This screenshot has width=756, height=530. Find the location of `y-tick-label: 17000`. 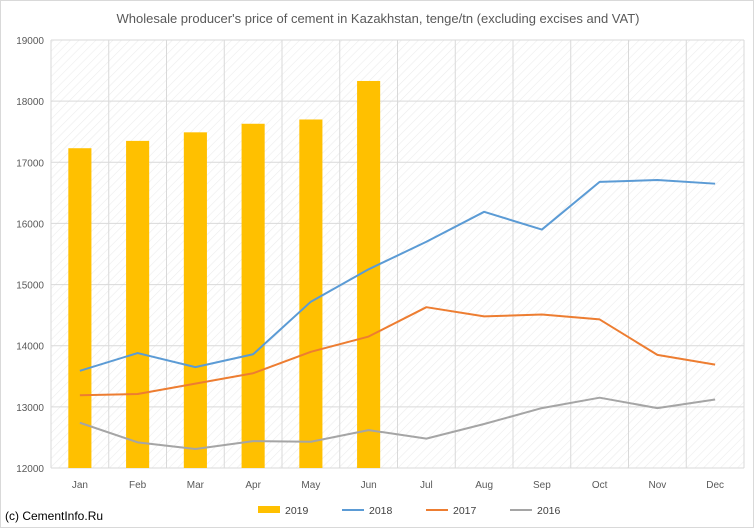

y-tick-label: 17000 is located at coordinates (30, 163).